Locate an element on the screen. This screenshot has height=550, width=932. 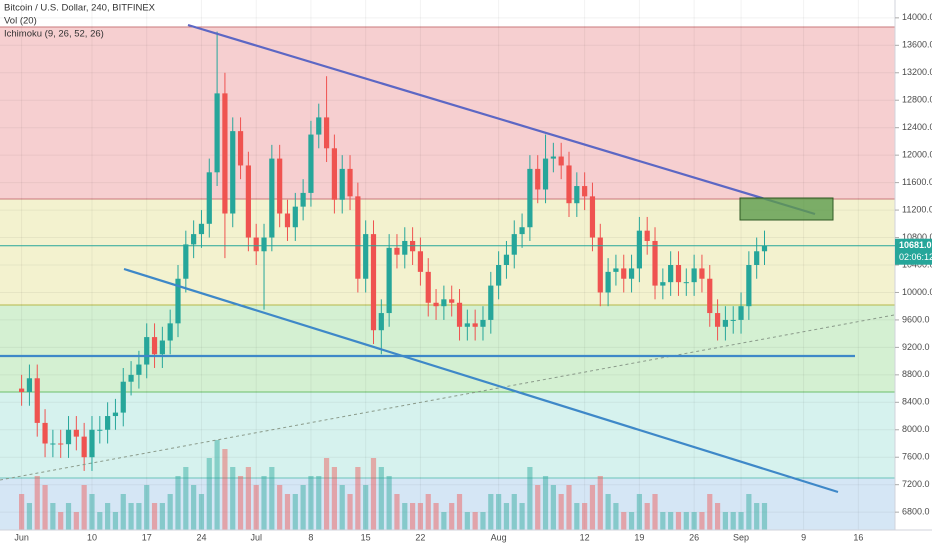
indicator: Vol (20) is located at coordinates (20, 21).